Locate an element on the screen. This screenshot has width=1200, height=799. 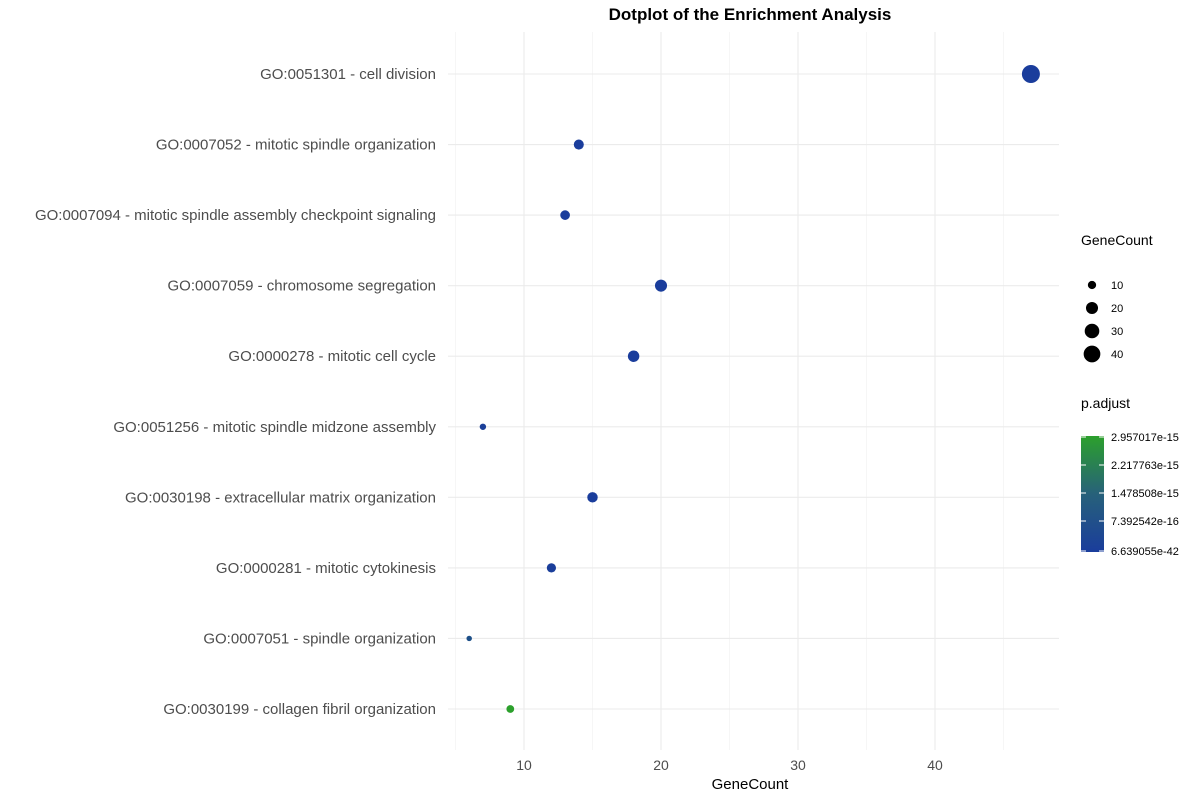
color-legend-bar is located at coordinates (1092, 494).